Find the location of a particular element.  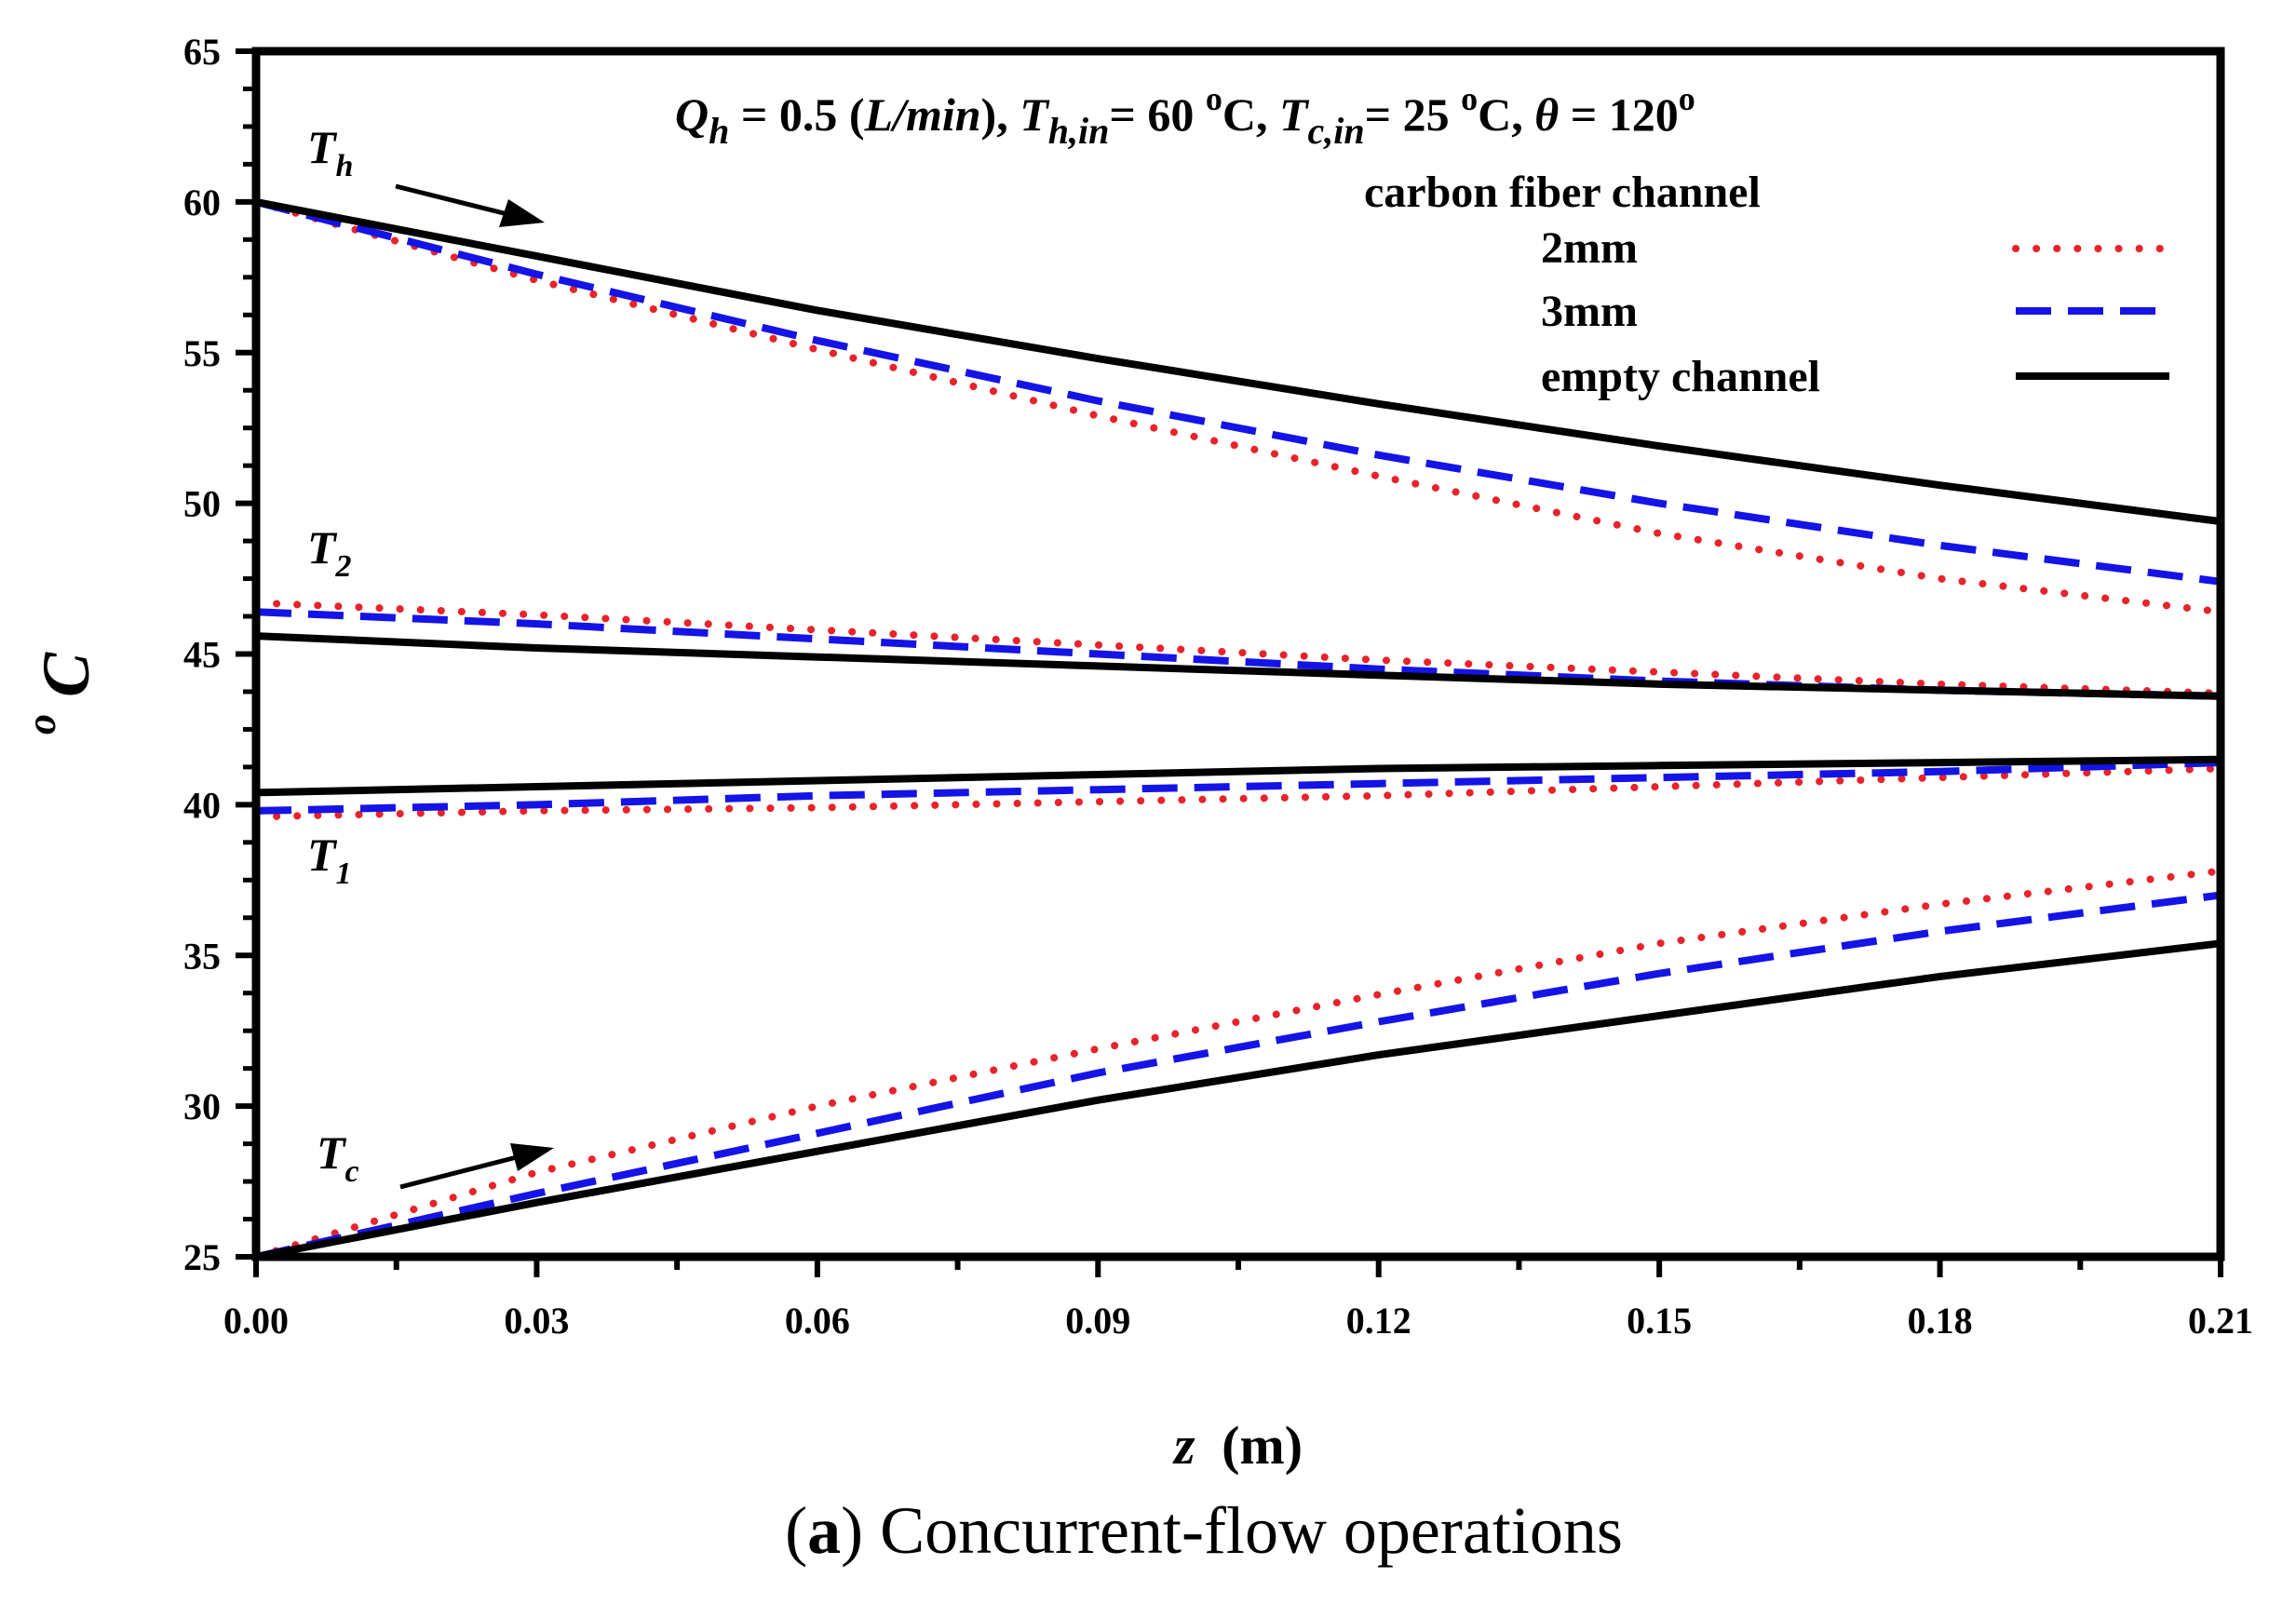

y-axis: 25 30 35 40 45 50 55 60 65 is located at coordinates (219, 655).